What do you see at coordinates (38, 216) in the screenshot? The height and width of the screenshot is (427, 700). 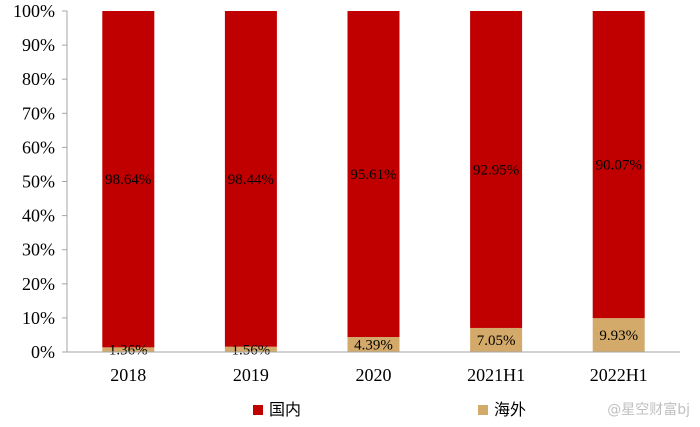 I see `y-tick-label: 40%` at bounding box center [38, 216].